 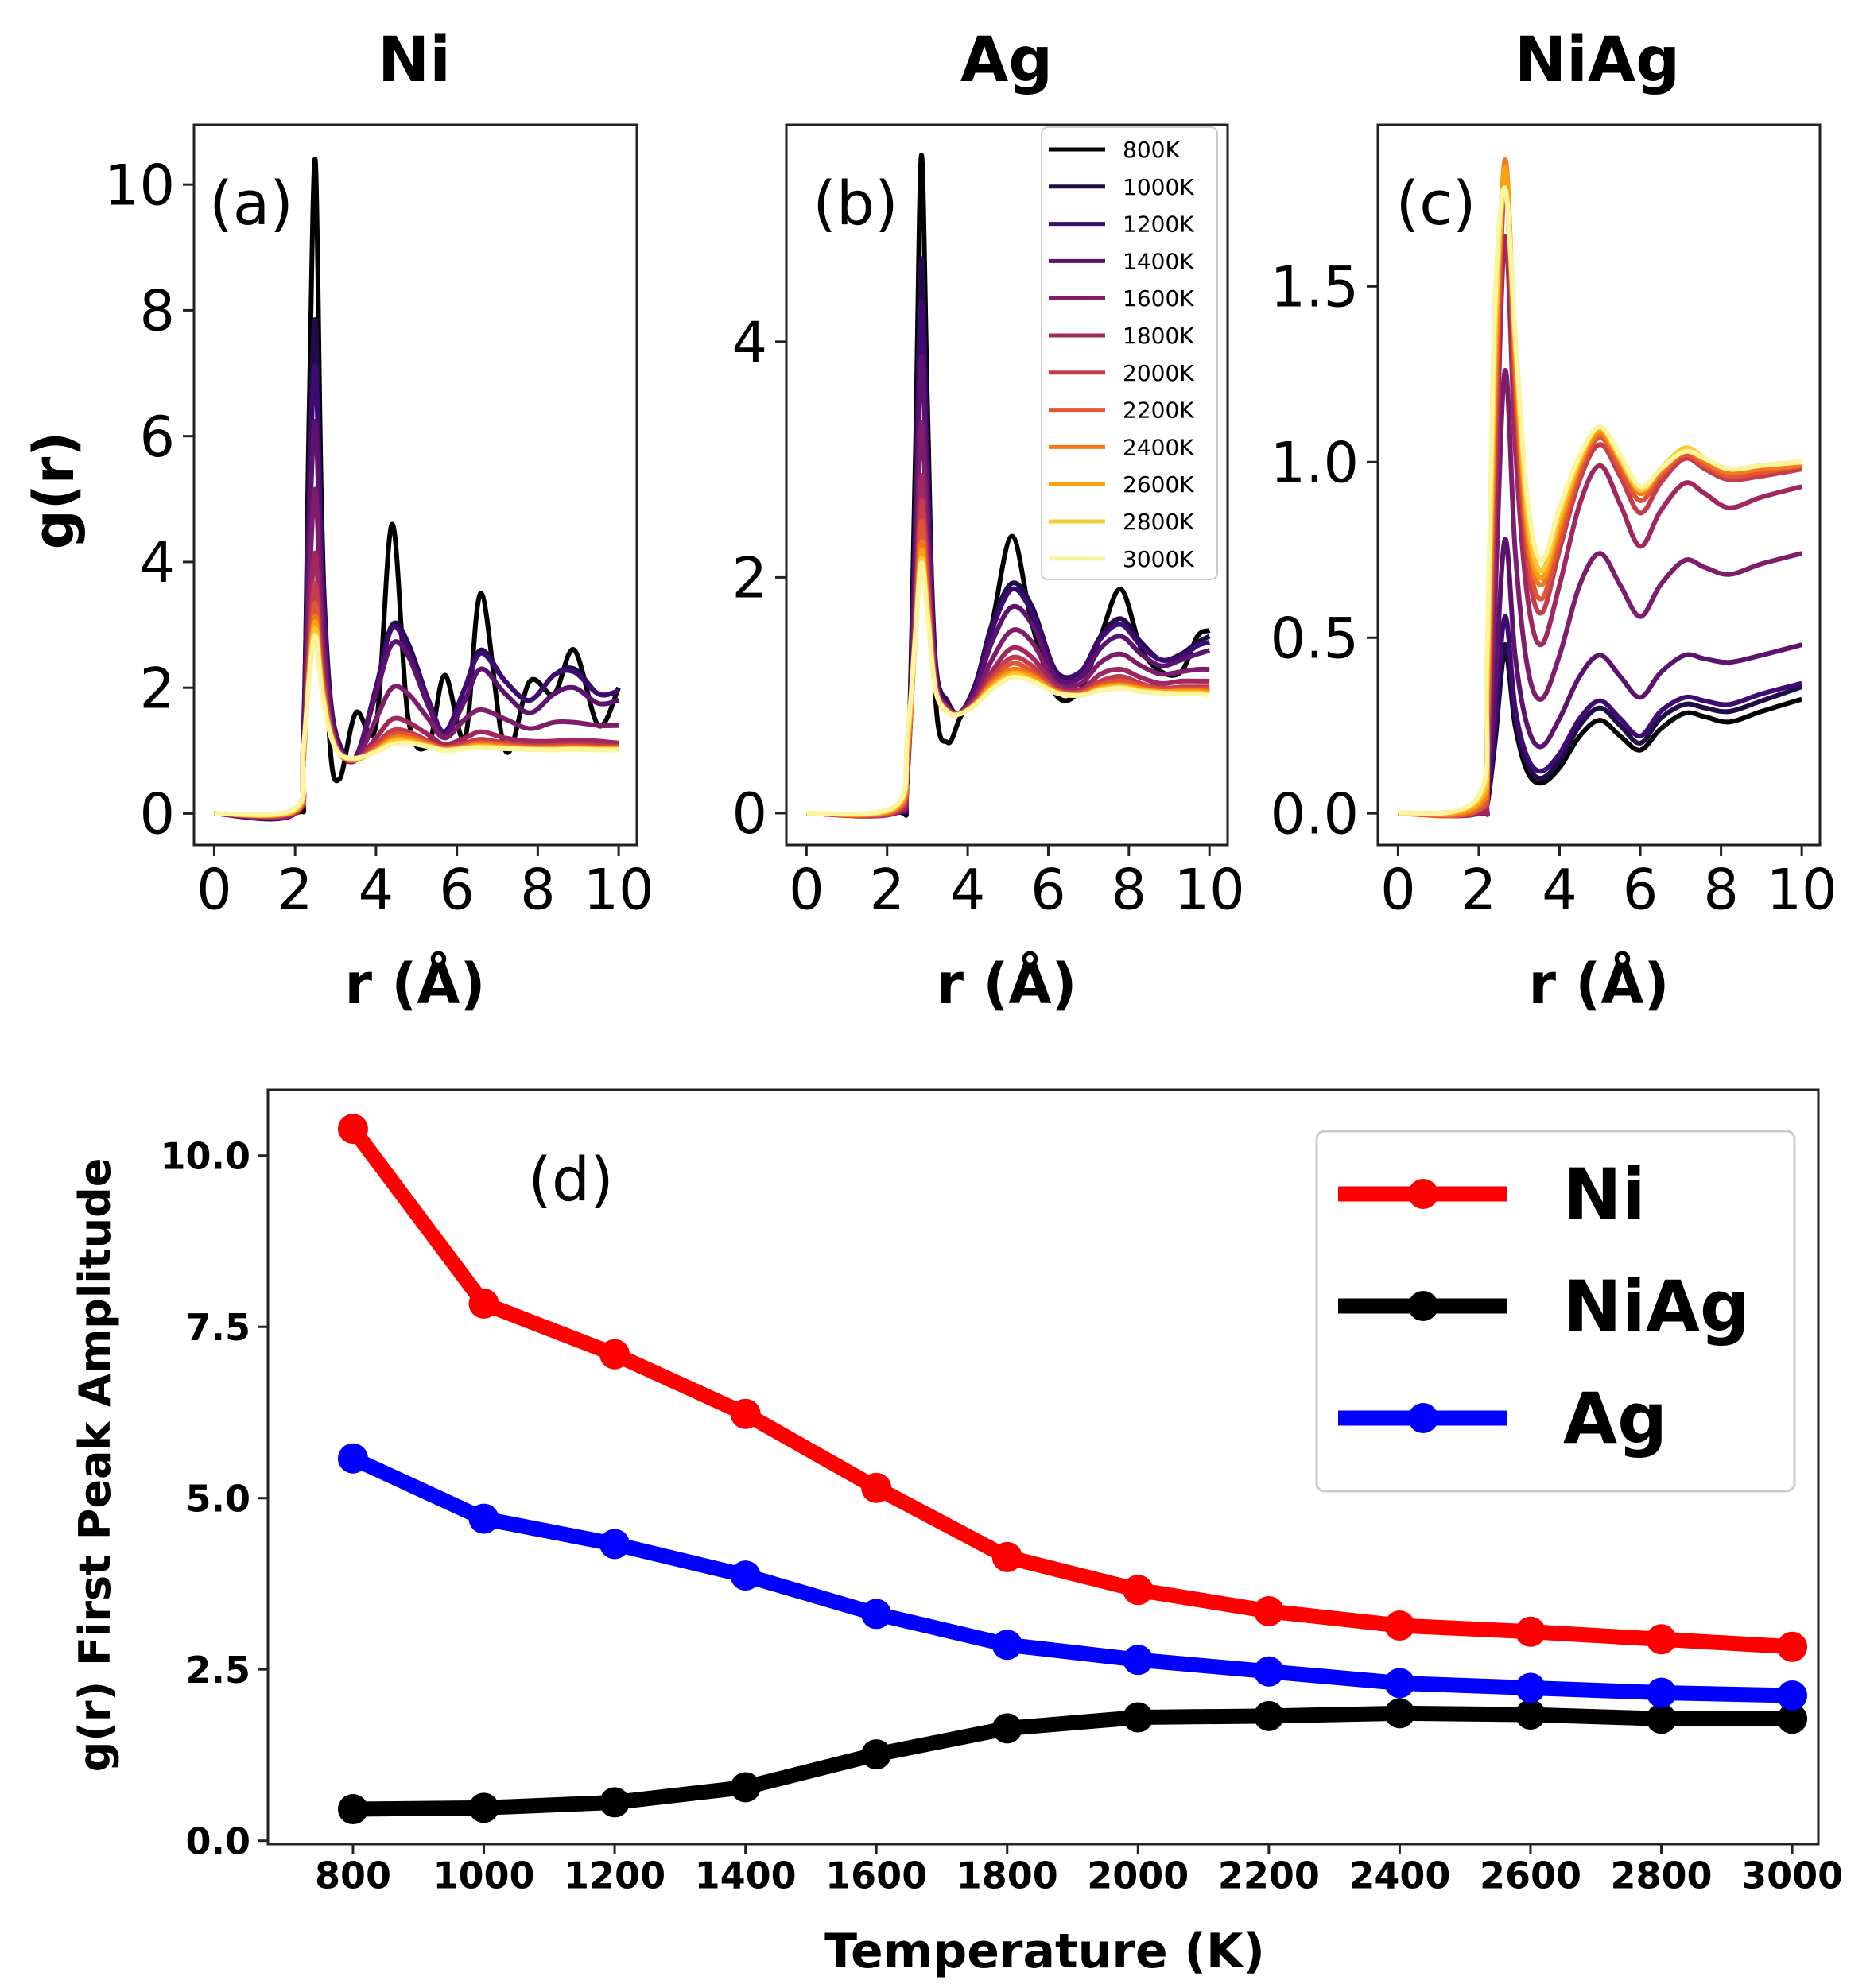 What do you see at coordinates (1158, 298) in the screenshot?
I see `legend-label: 1600K` at bounding box center [1158, 298].